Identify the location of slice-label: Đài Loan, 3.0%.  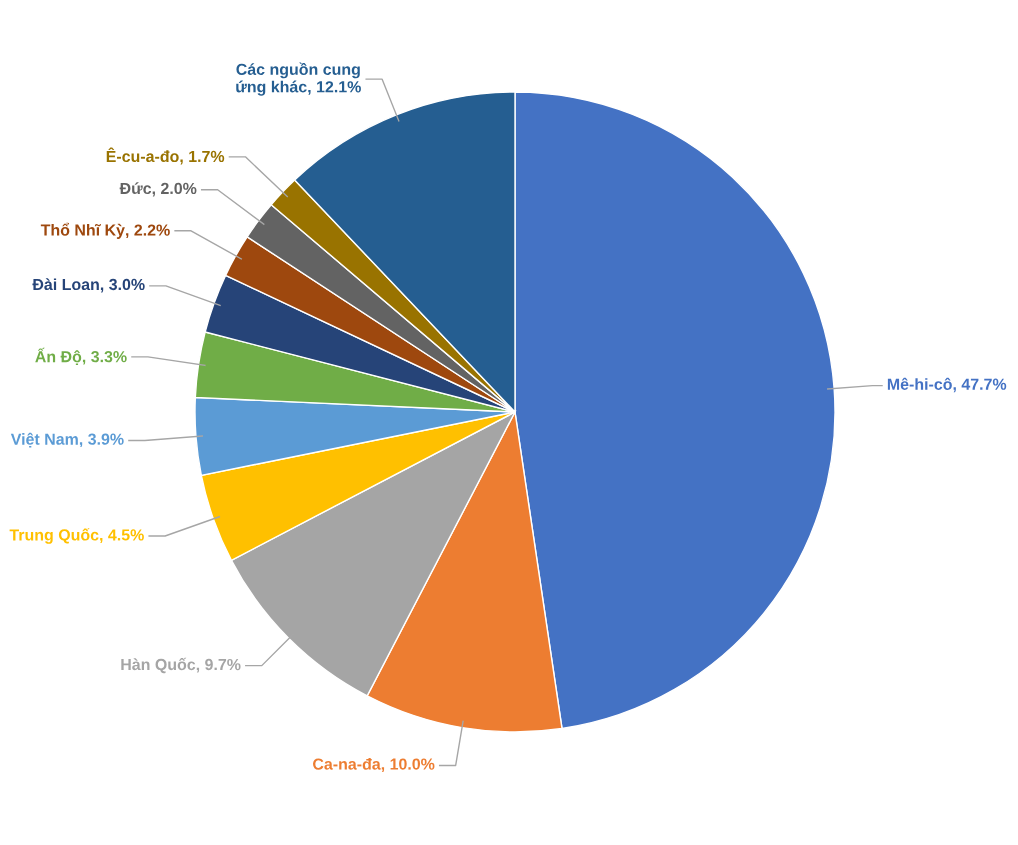
(88, 285).